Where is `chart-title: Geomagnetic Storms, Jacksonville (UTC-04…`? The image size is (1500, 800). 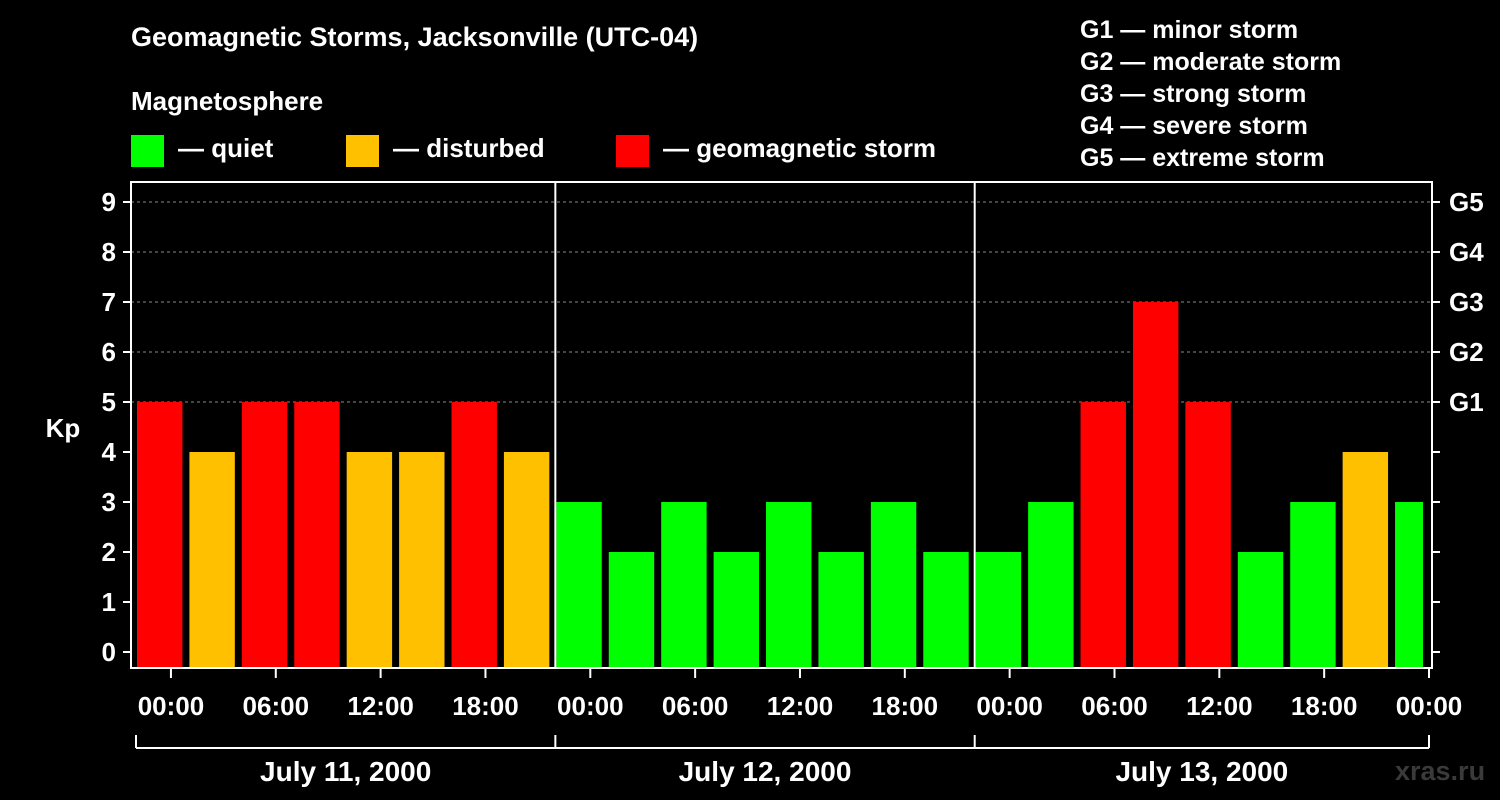 chart-title: Geomagnetic Storms, Jacksonville (UTC-04… is located at coordinates (415, 37).